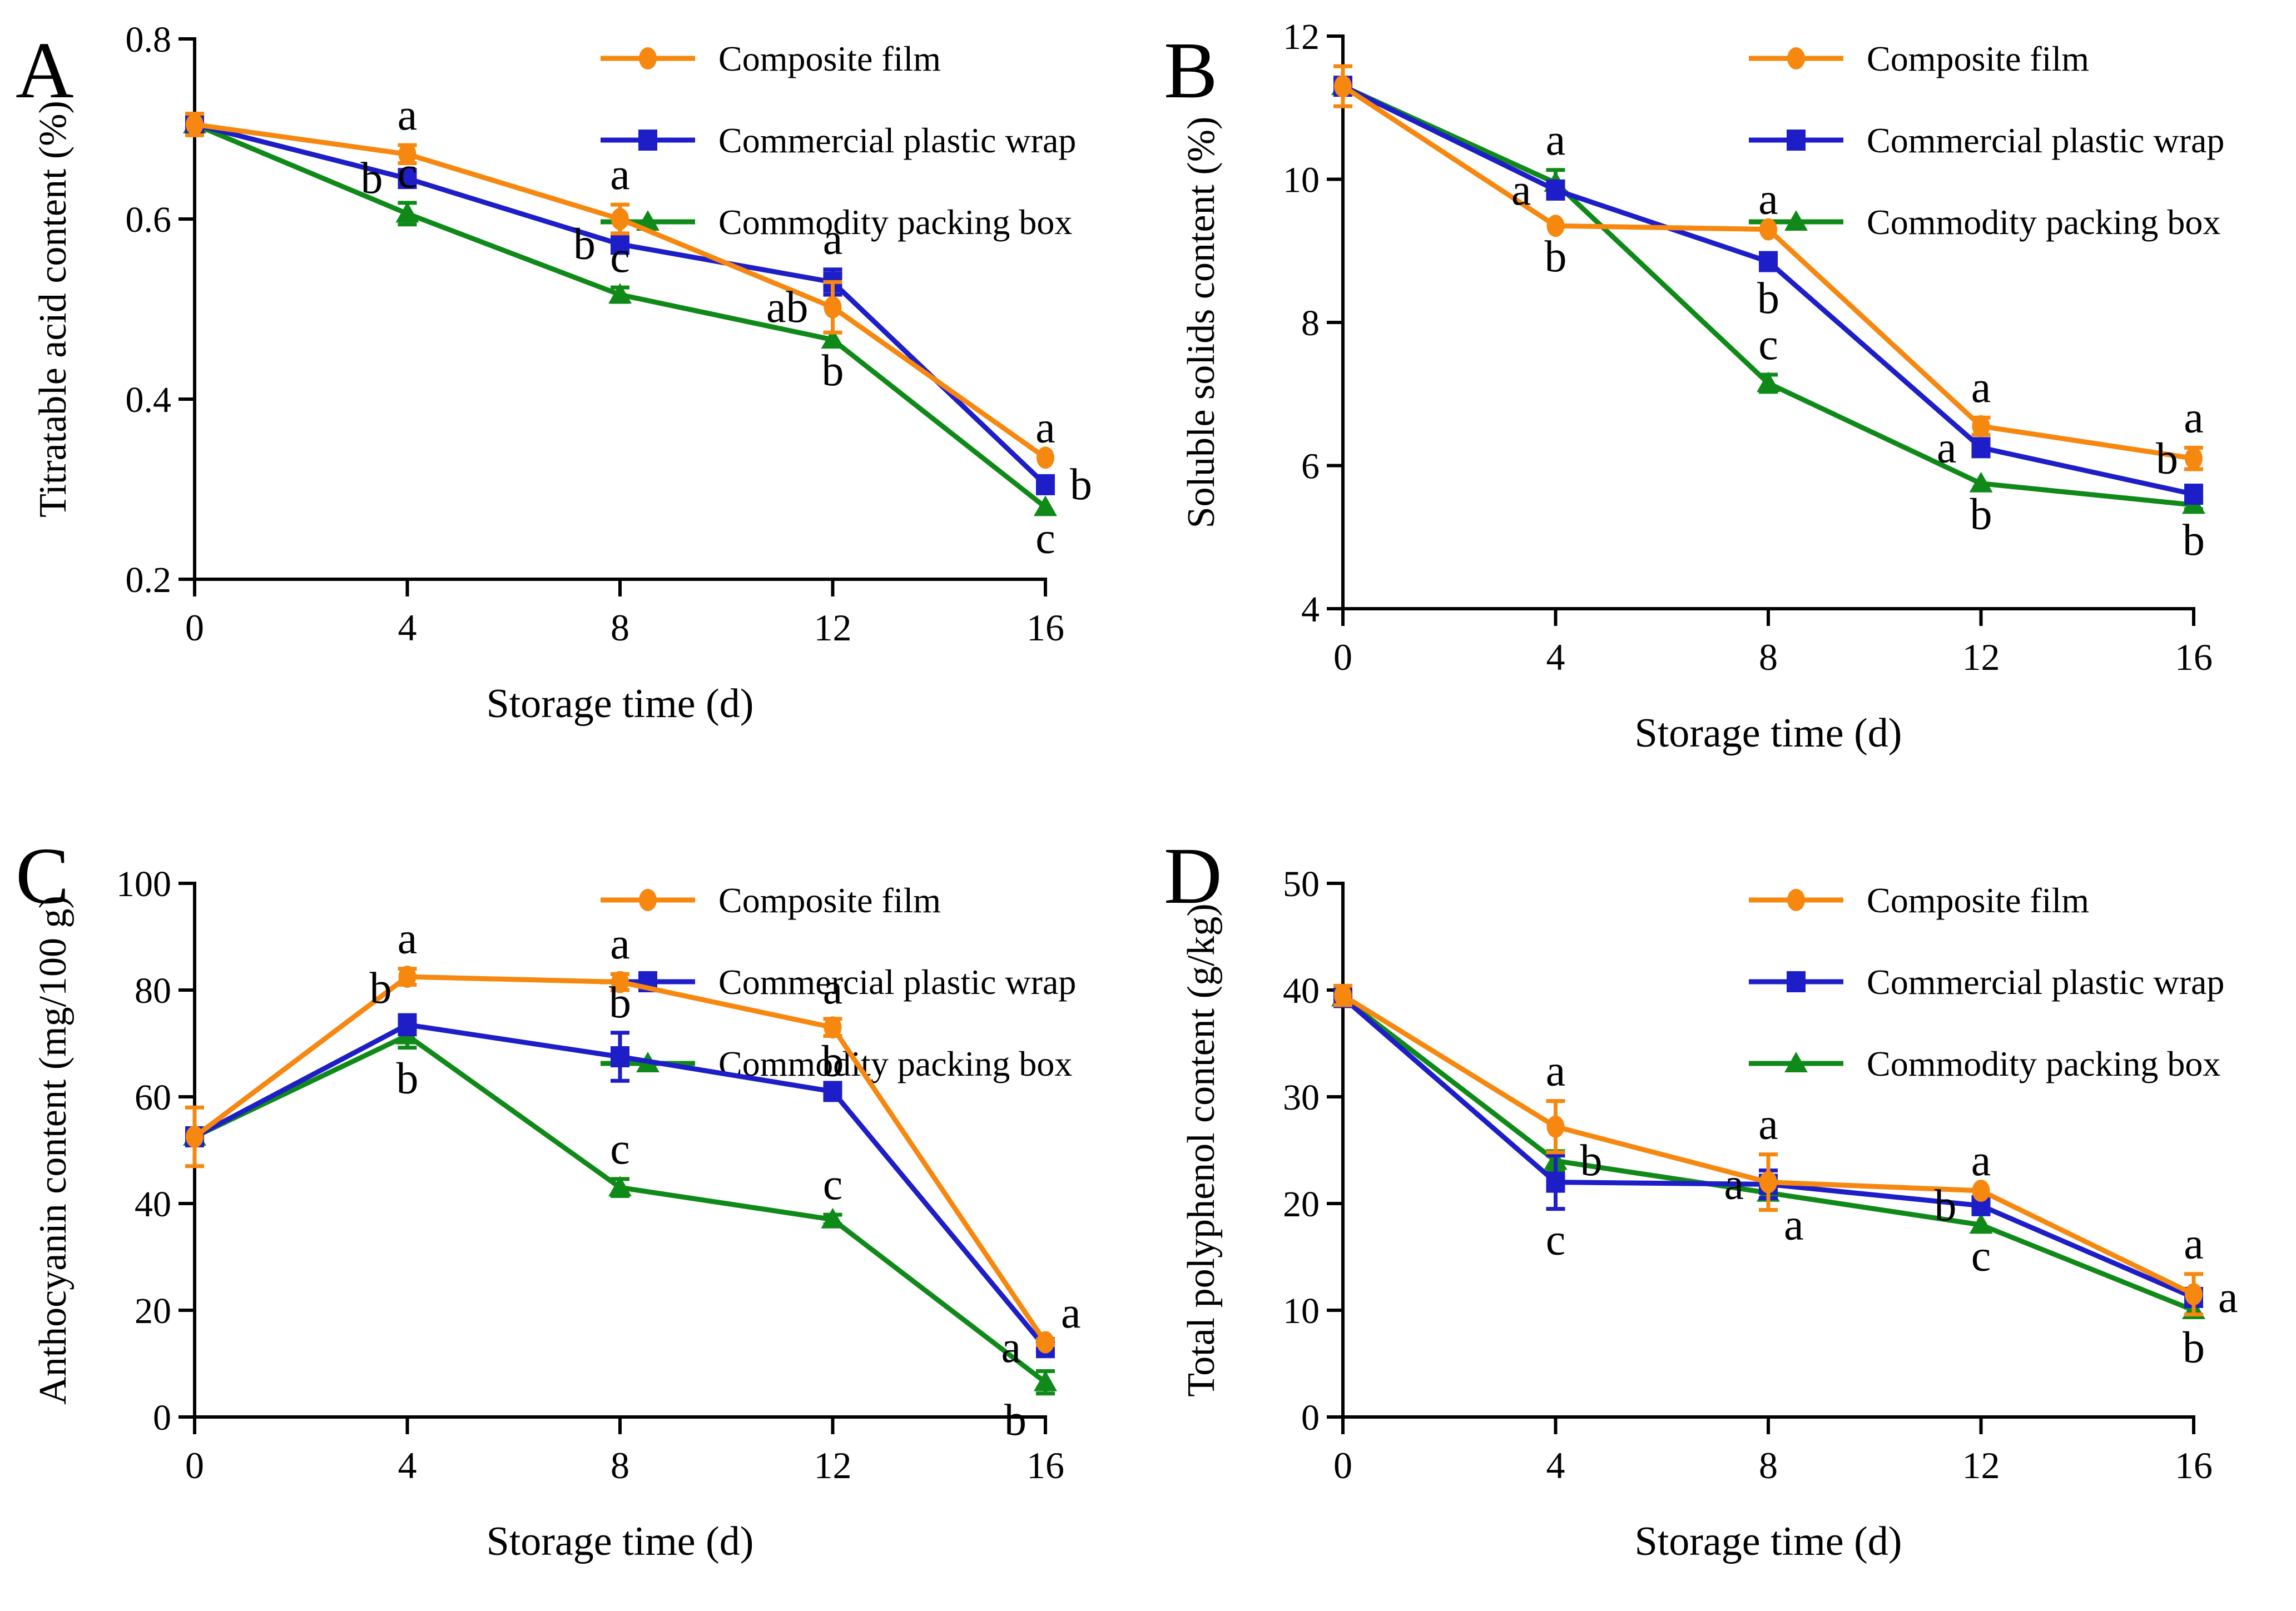  Describe the element at coordinates (149, 400) in the screenshot. I see `y-tick-label: 0.4` at that location.